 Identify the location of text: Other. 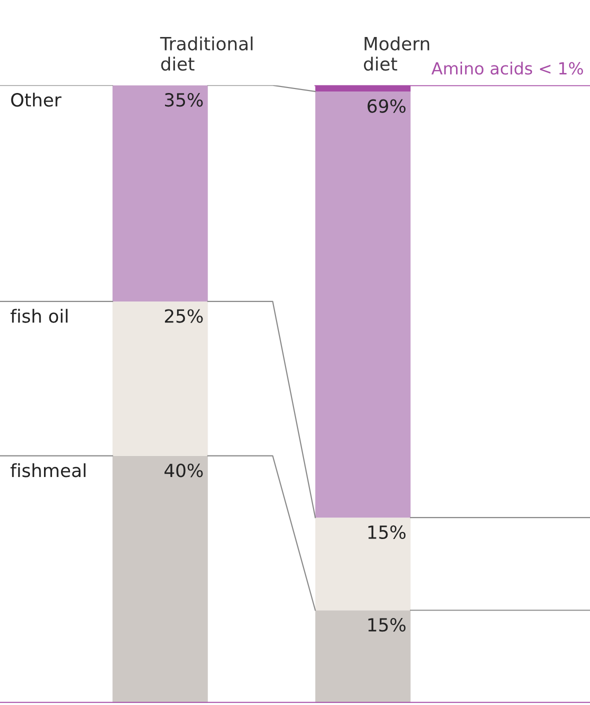
(36, 99).